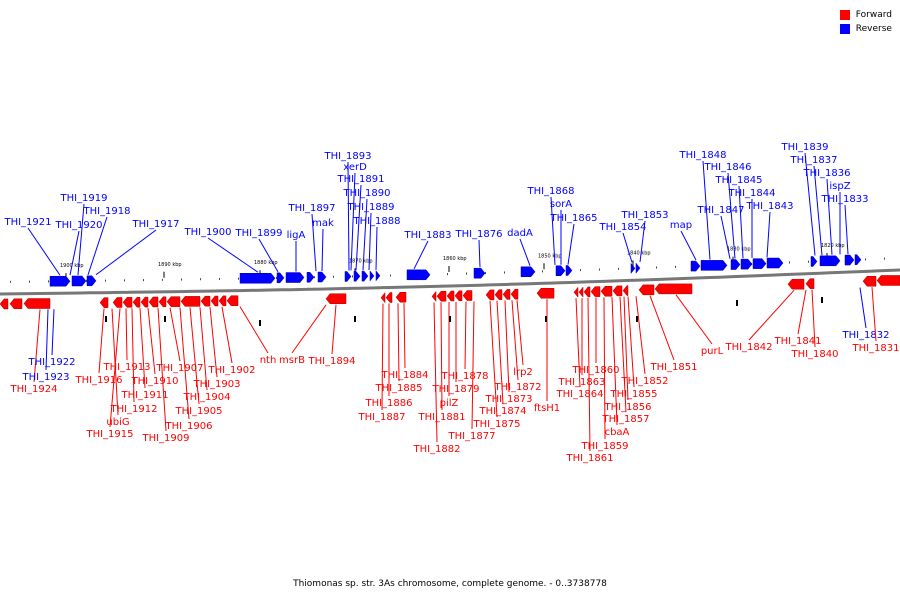 The height and width of the screenshot is (600, 900). Describe the element at coordinates (595, 370) in the screenshot. I see `forward-gene-label-thi-1860: THI_1860` at that location.